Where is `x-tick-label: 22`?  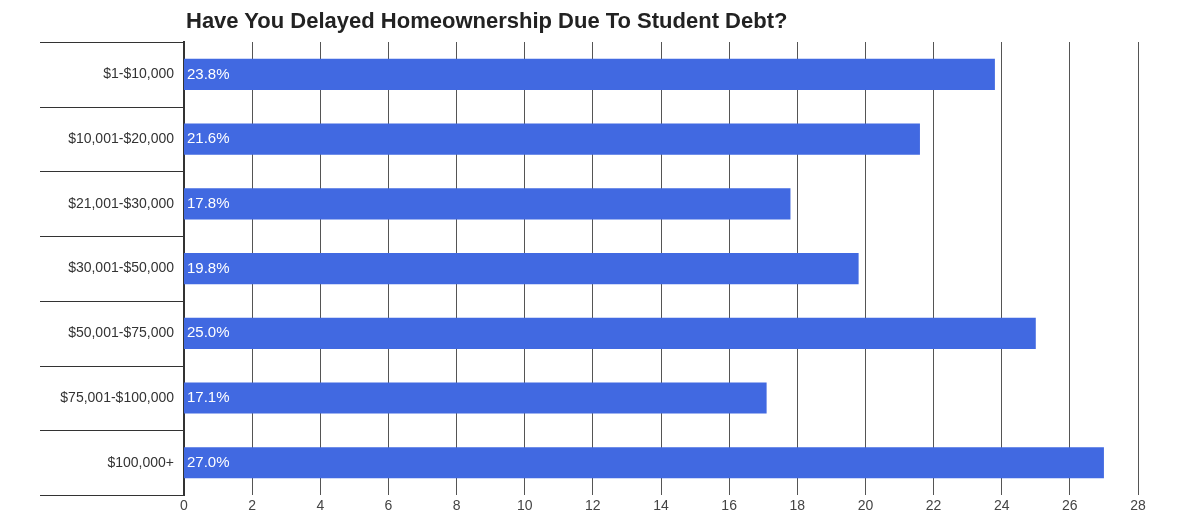 x-tick-label: 22 is located at coordinates (933, 505).